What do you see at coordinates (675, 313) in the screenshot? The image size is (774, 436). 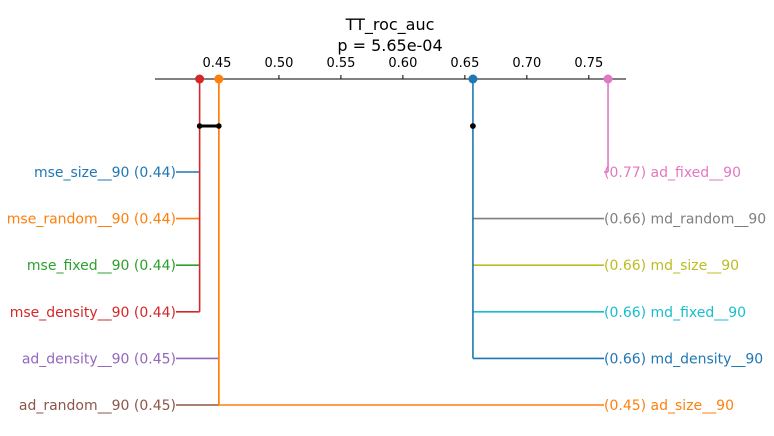 I see `method-label: (0.66) md_fixed__90` at bounding box center [675, 313].